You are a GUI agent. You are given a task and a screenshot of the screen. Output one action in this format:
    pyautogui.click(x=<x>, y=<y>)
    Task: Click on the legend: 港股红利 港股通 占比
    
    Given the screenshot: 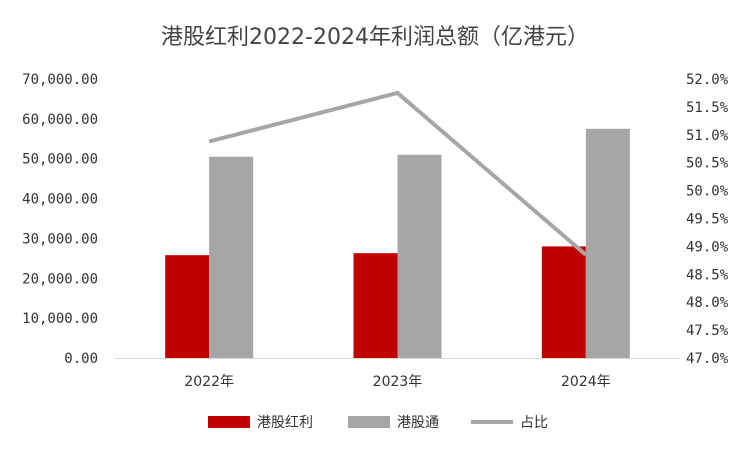 What is the action you would take?
    pyautogui.click(x=378, y=423)
    